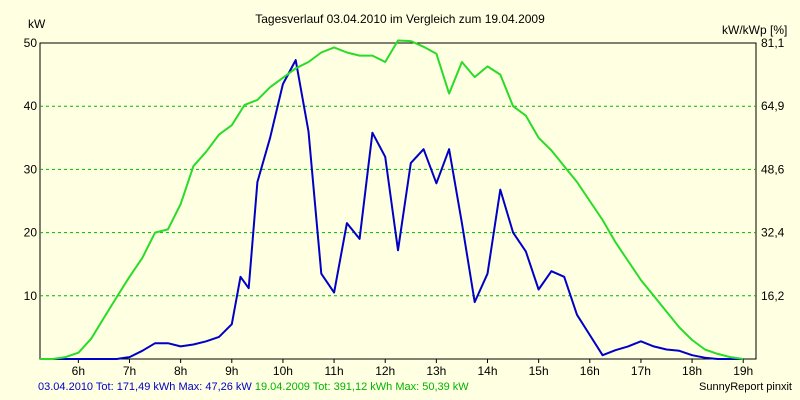 The image size is (800, 400). I want to click on y-tick-label-left: 40, so click(31, 106).